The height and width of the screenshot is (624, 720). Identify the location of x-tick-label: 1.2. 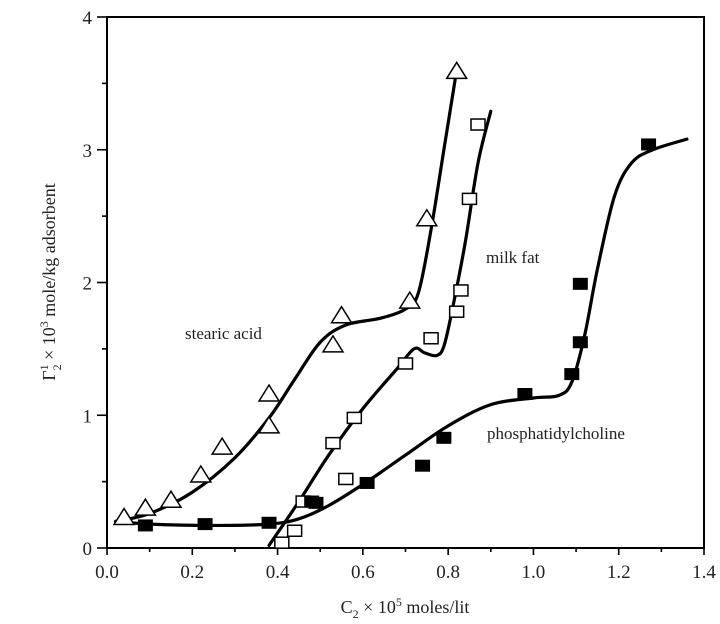
(619, 572).